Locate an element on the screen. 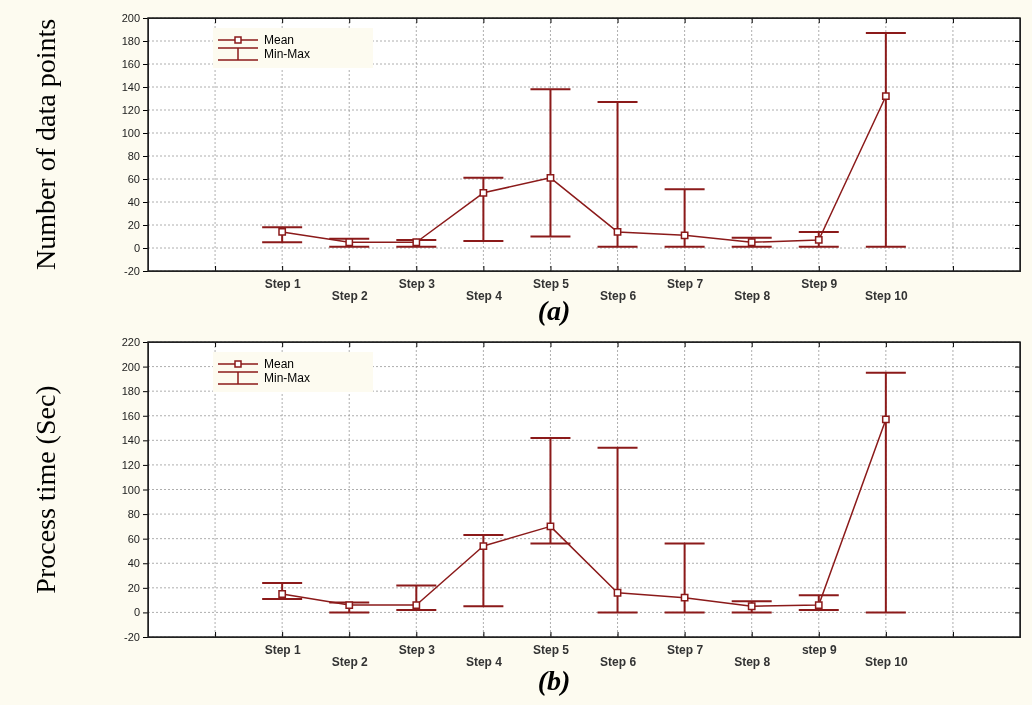 Image resolution: width=1032 pixels, height=705 pixels. text: (a) is located at coordinates (554, 310).